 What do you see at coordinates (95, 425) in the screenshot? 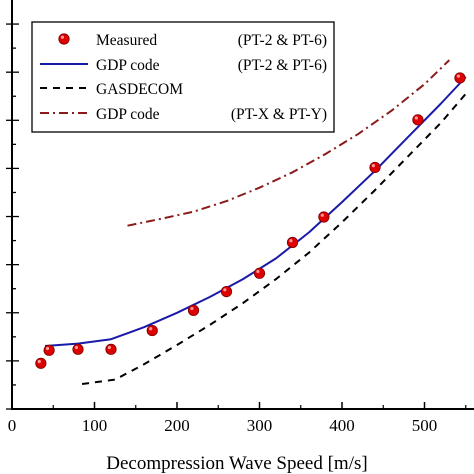
I see `x-tick-label: 100` at bounding box center [95, 425].